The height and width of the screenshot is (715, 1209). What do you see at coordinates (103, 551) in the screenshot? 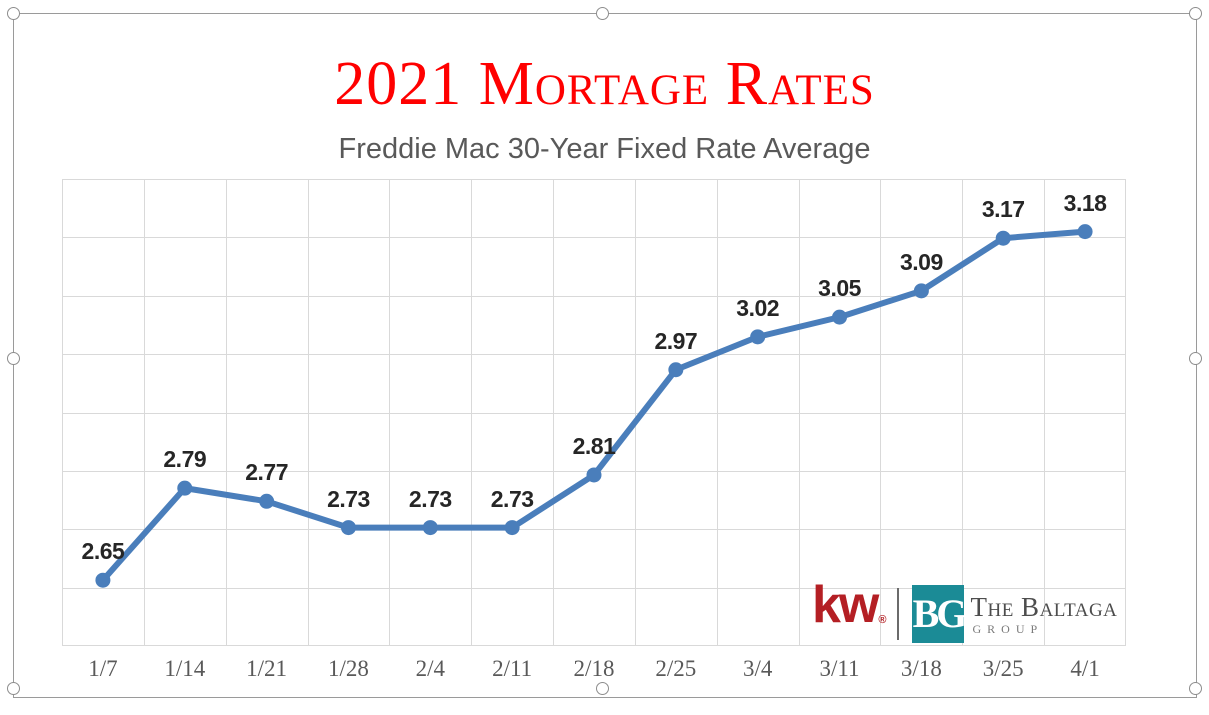
I see `data-label: 2.65` at bounding box center [103, 551].